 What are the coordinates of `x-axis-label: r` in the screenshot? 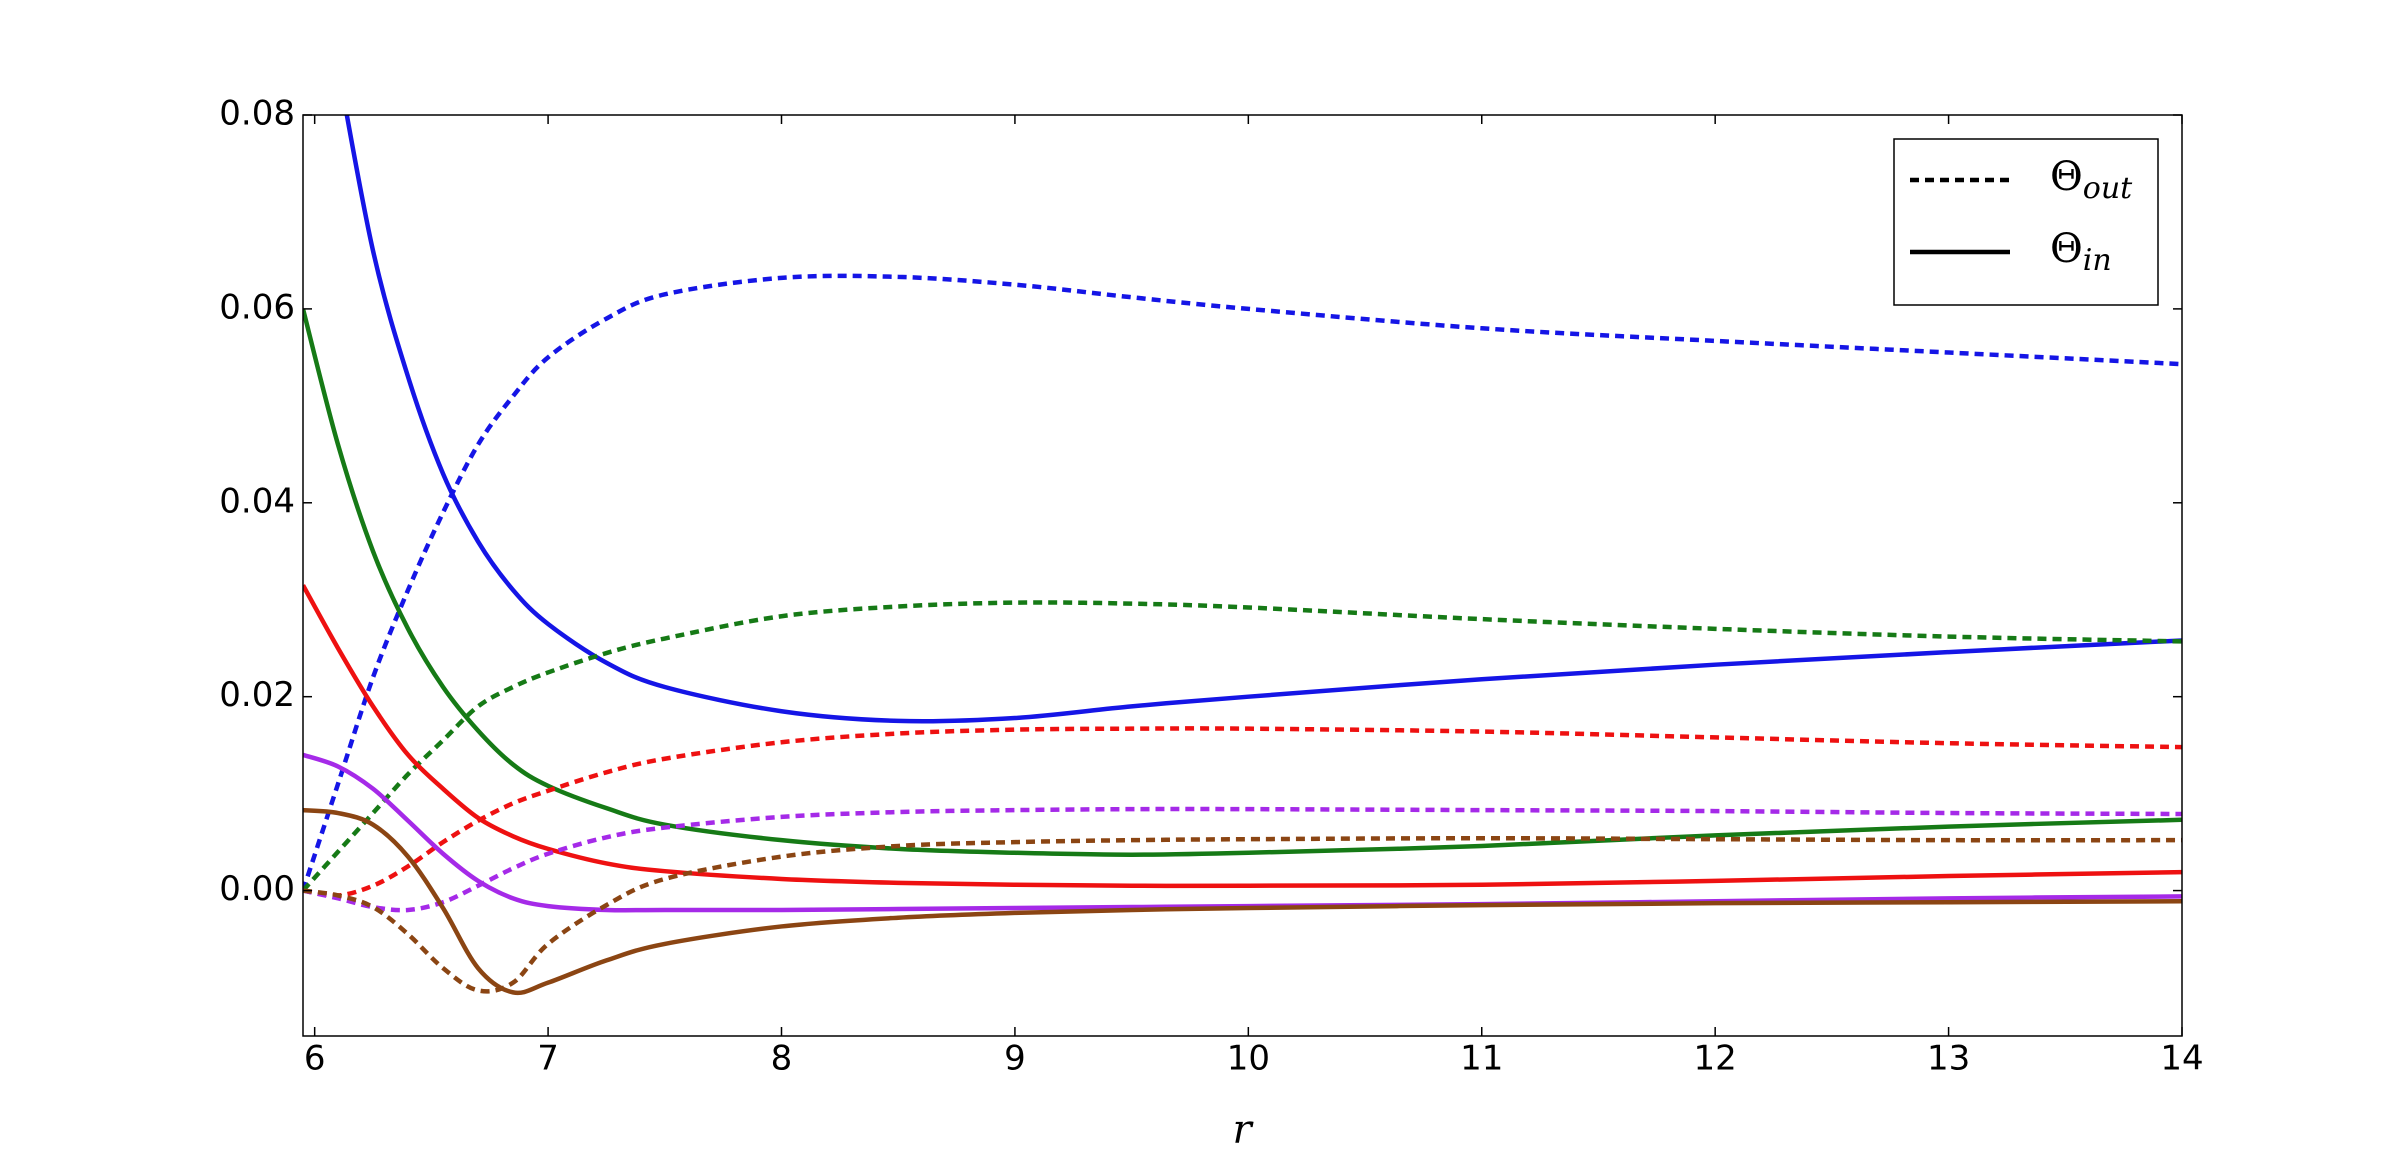 It's located at (1243, 1130).